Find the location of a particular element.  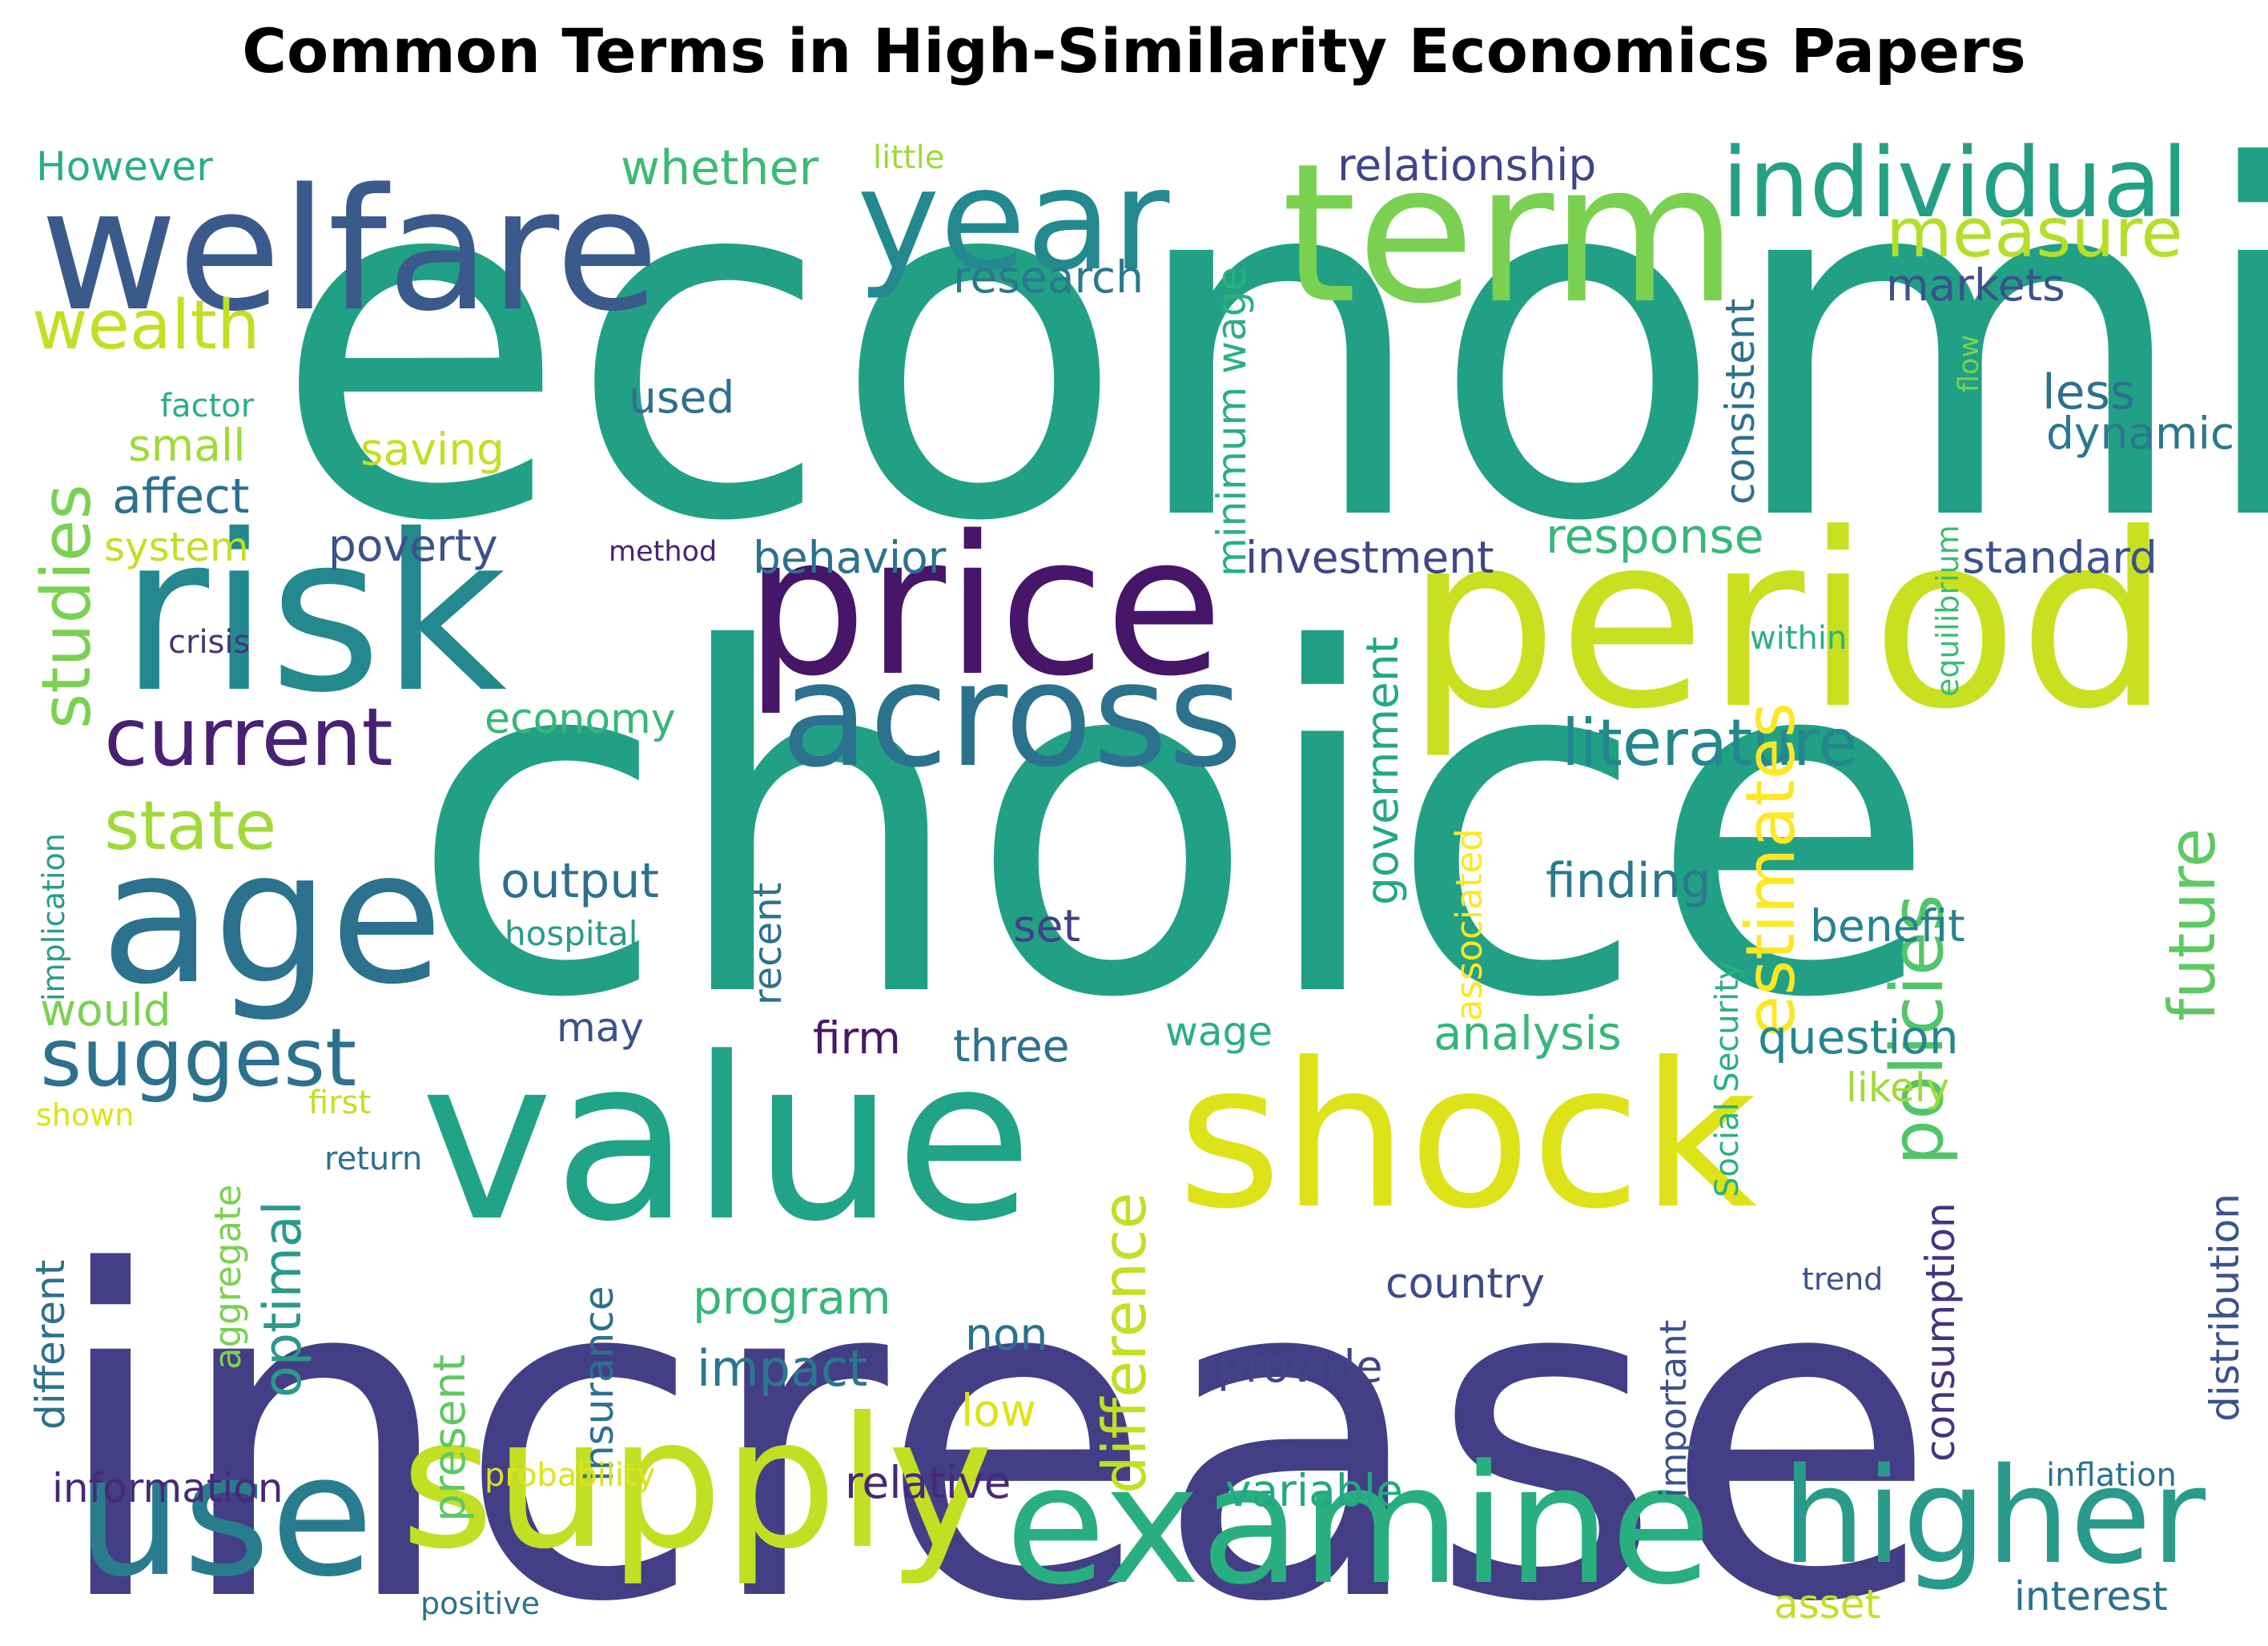

word-firm: firm is located at coordinates (857, 1038).